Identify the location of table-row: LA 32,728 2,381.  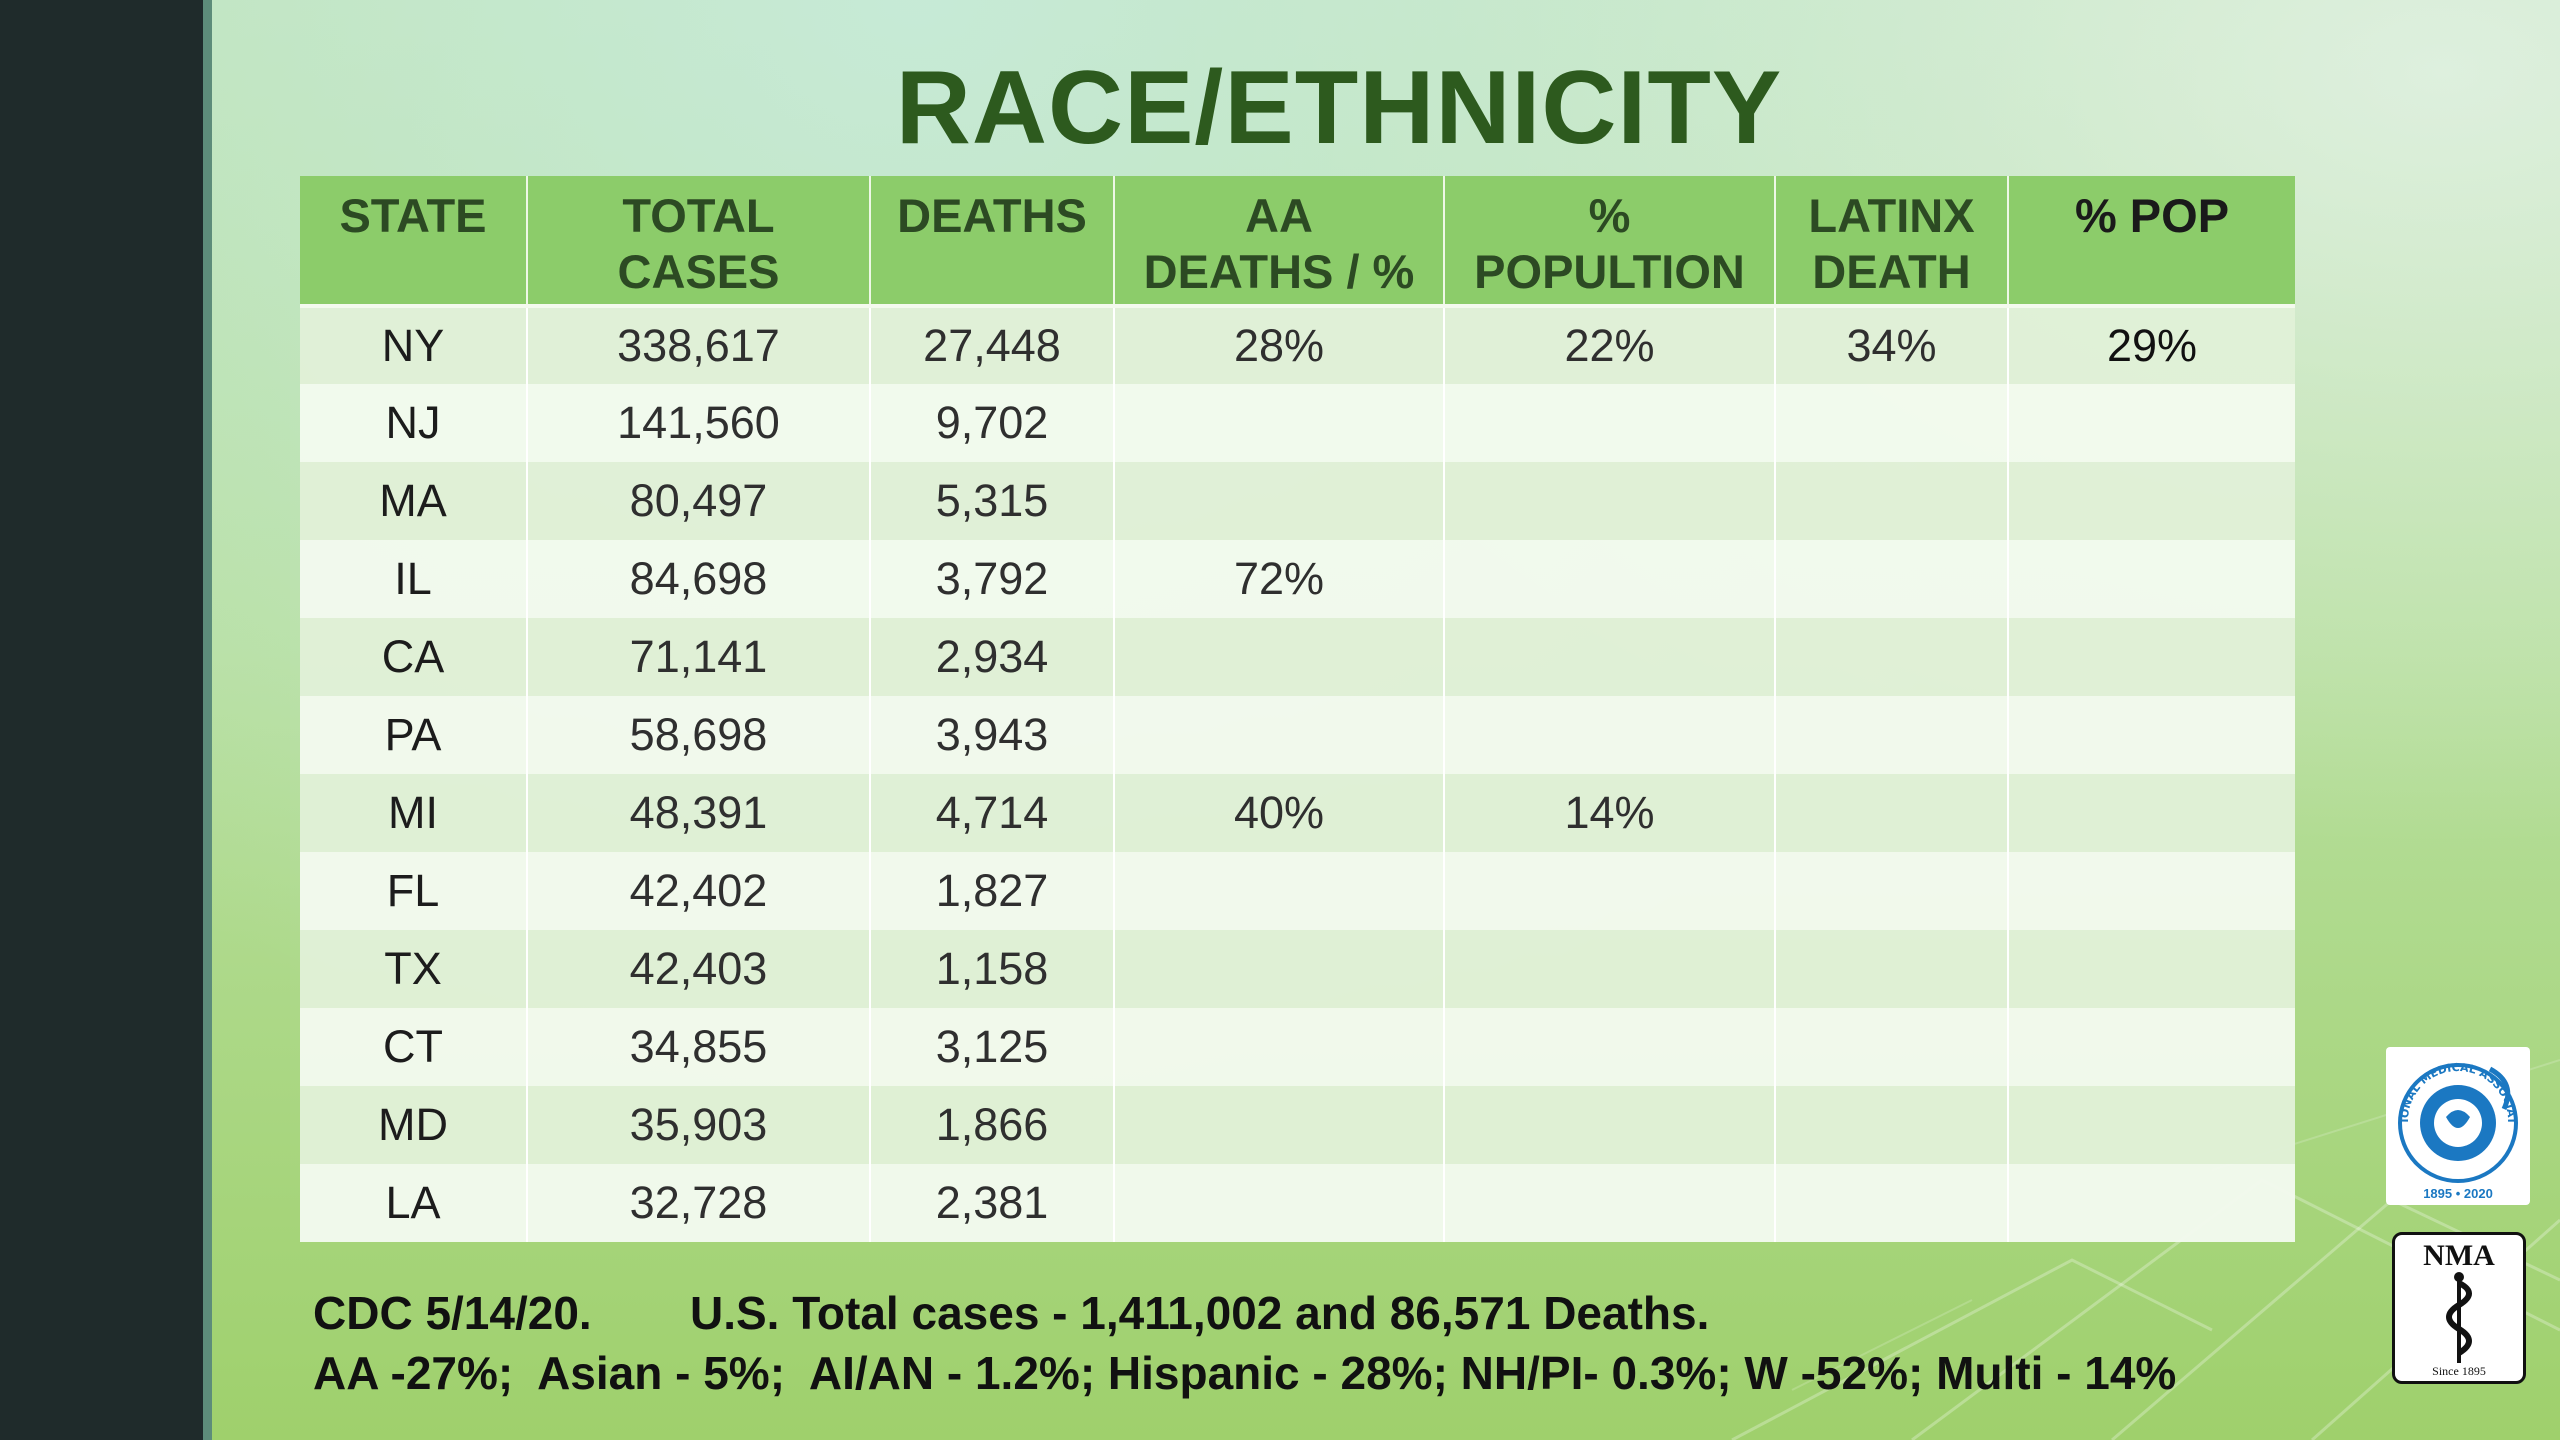
(1297, 1203).